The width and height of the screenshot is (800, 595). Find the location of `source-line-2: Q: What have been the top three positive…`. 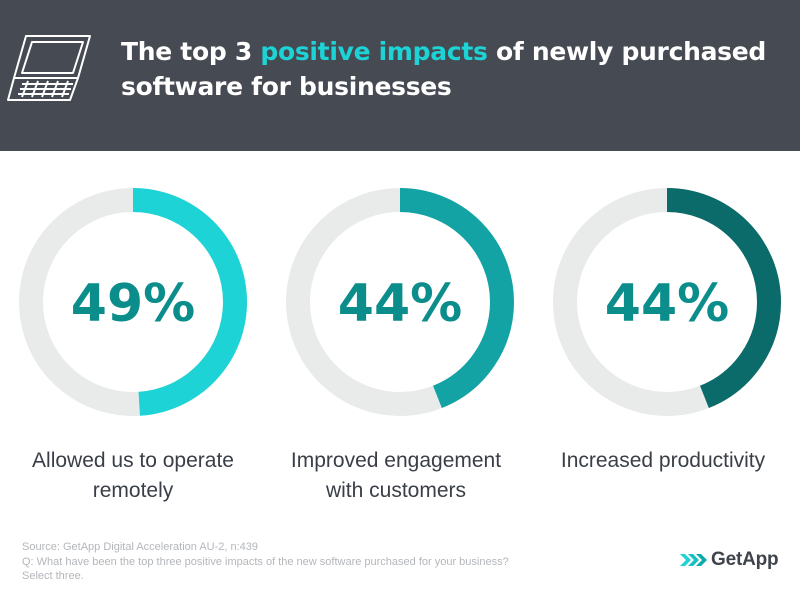

source-line-2: Q: What have been the top three positive… is located at coordinates (265, 561).